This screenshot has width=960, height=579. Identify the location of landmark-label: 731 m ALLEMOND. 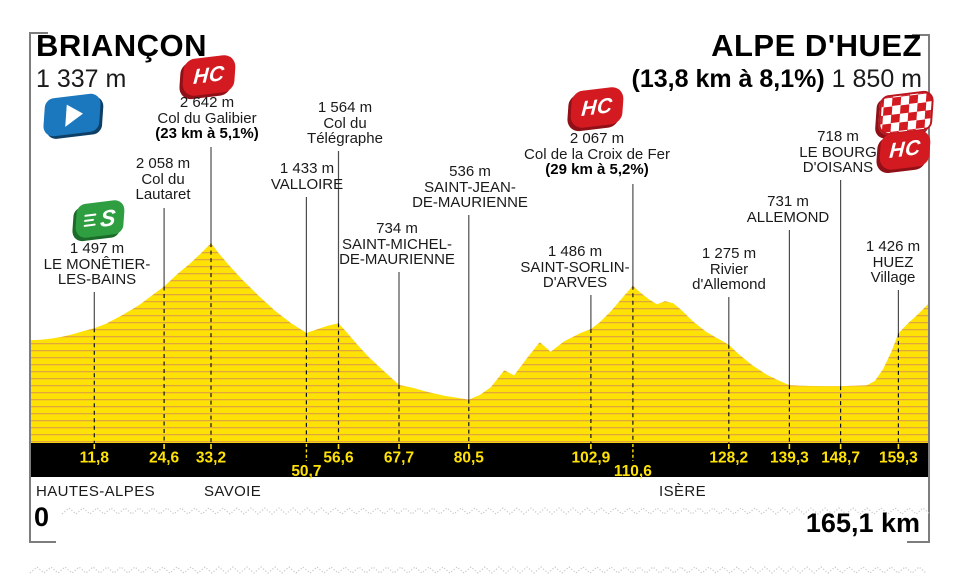
(788, 209).